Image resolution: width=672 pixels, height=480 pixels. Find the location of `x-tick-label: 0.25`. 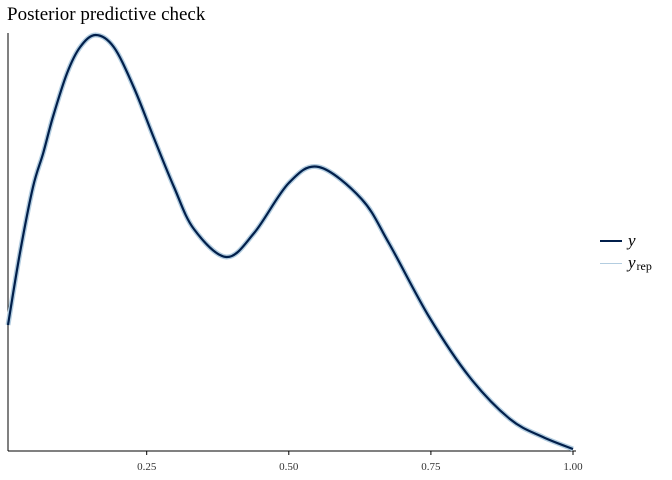

x-tick-label: 0.25 is located at coordinates (147, 467).